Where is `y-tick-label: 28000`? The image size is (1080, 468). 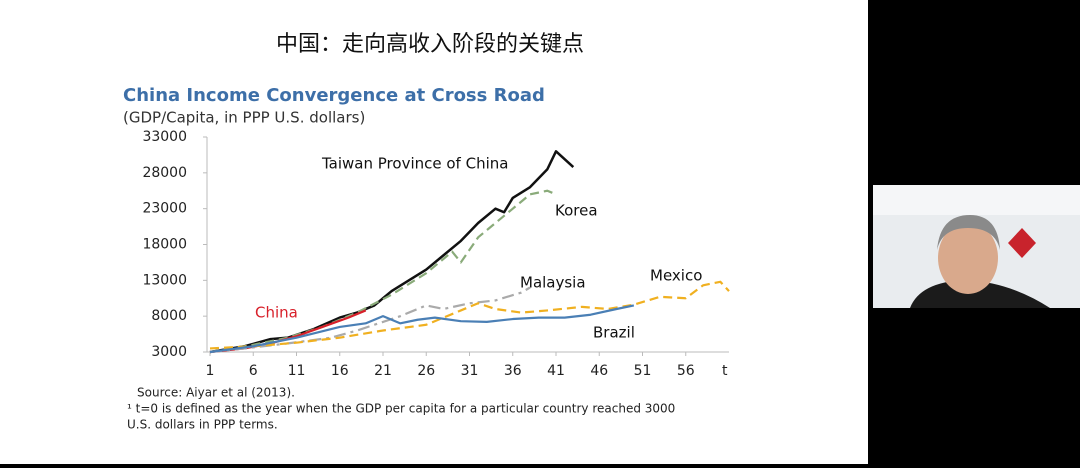
y-tick-label: 28000 is located at coordinates (164, 173).